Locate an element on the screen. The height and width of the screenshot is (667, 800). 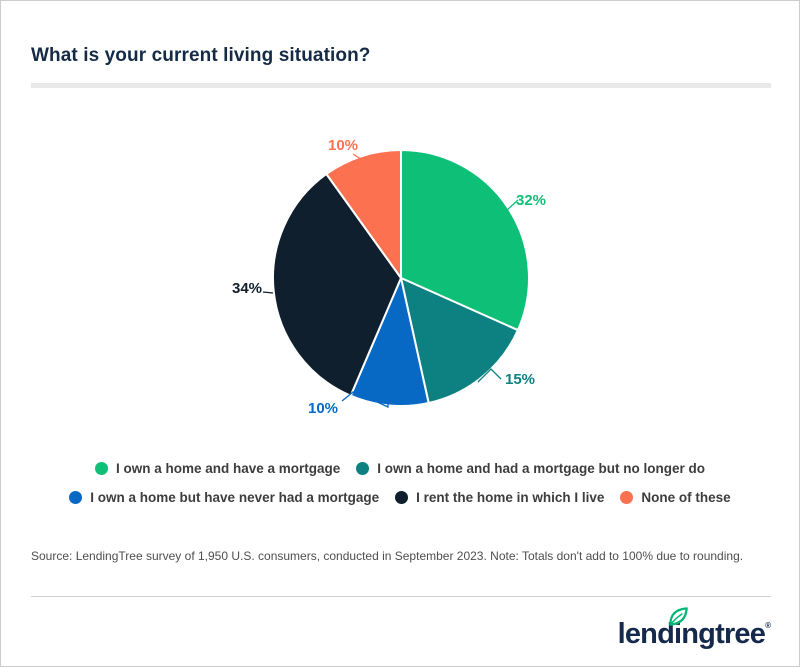
pie-slices is located at coordinates (400, 278).